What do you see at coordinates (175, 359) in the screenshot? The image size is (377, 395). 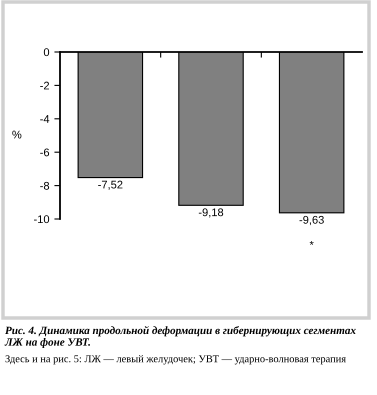 I see `text: Здесь и на рис. 5: ЛЖ — левый желудочек; УВТ — ударно-волновая терапия` at bounding box center [175, 359].